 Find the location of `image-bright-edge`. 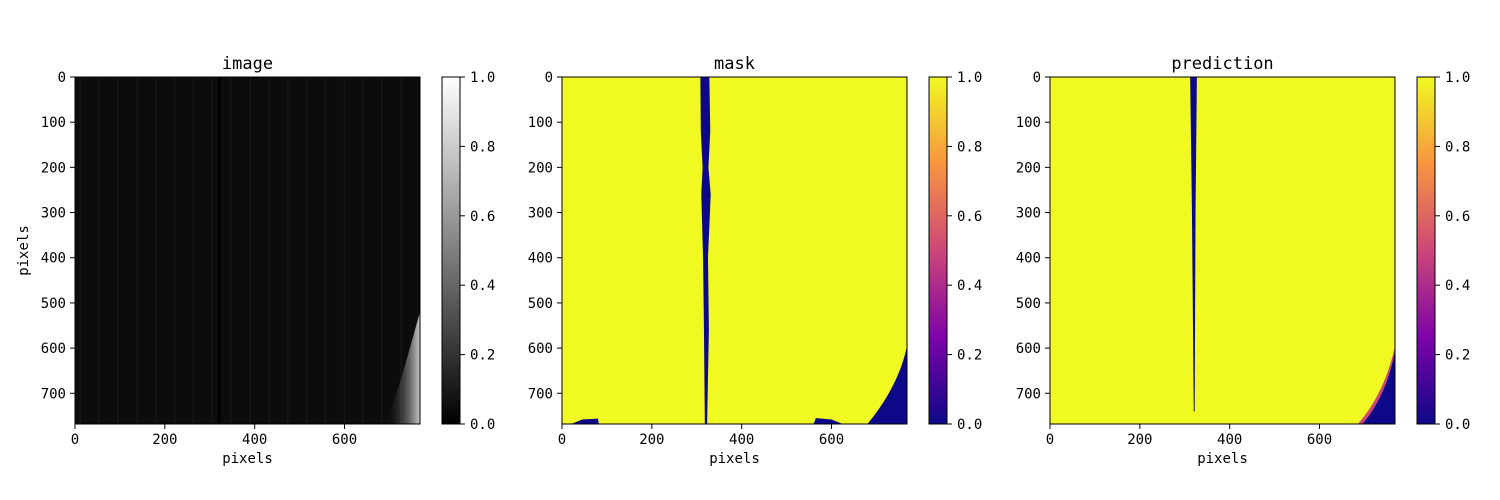

image-bright-edge is located at coordinates (402, 367).